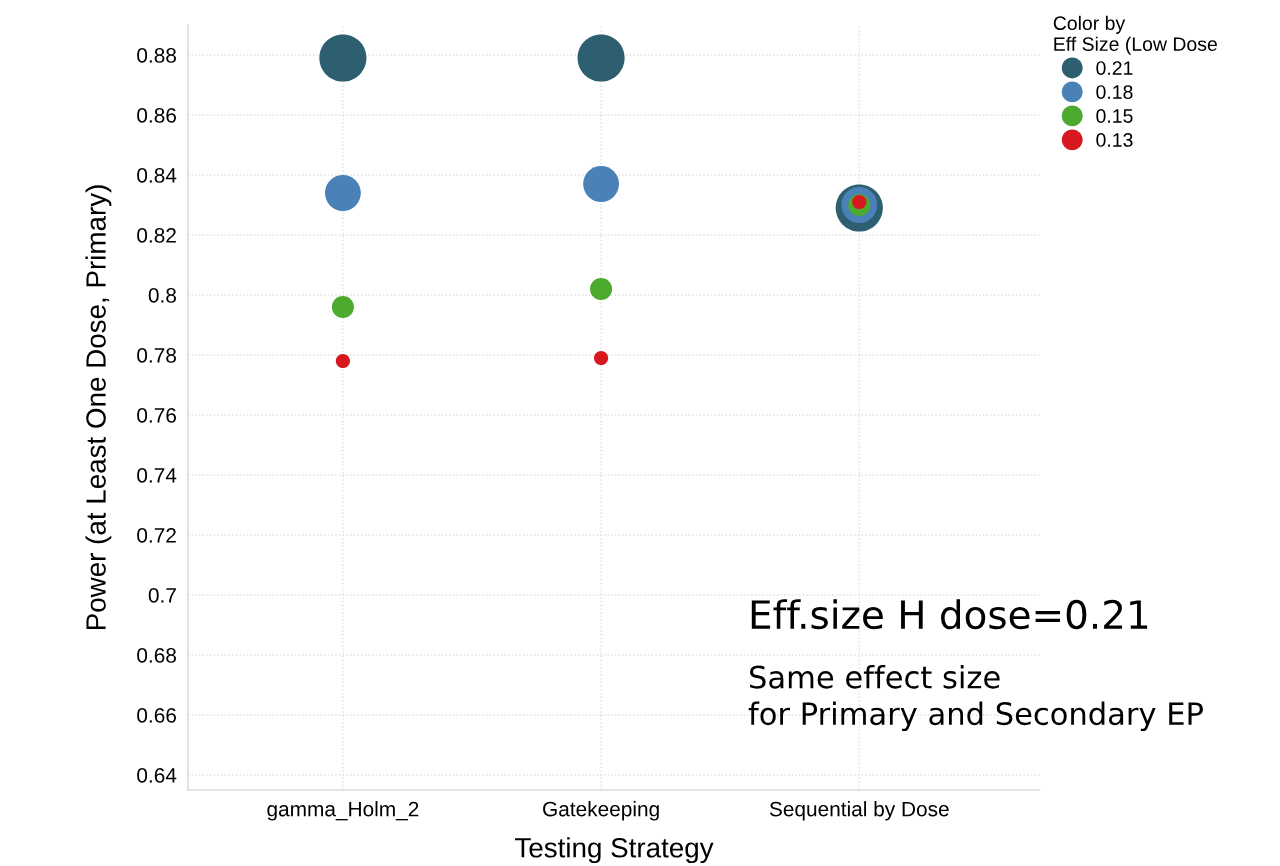 The height and width of the screenshot is (866, 1280). What do you see at coordinates (156, 415) in the screenshot?
I see `y-tick-label: 0.76` at bounding box center [156, 415].